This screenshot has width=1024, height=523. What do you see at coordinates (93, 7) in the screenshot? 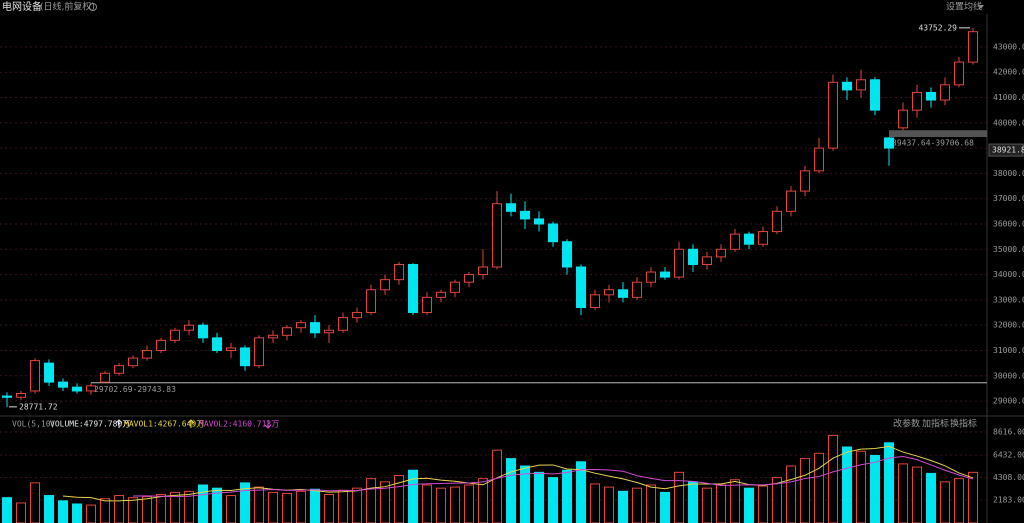
I see `settings-icon` at bounding box center [93, 7].